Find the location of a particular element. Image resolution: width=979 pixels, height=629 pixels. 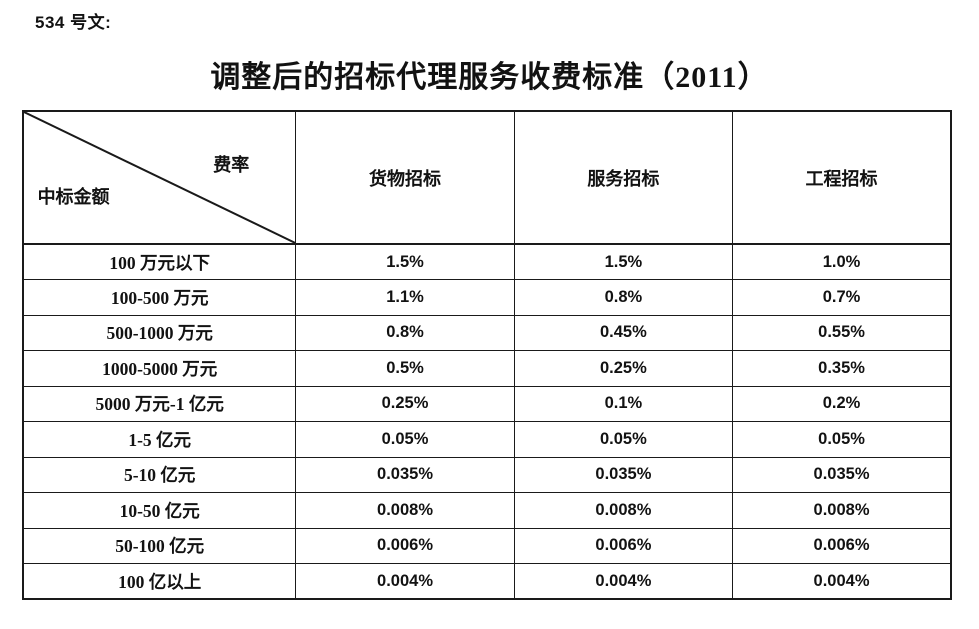

row-label: 1-5 亿元 is located at coordinates (159, 439).